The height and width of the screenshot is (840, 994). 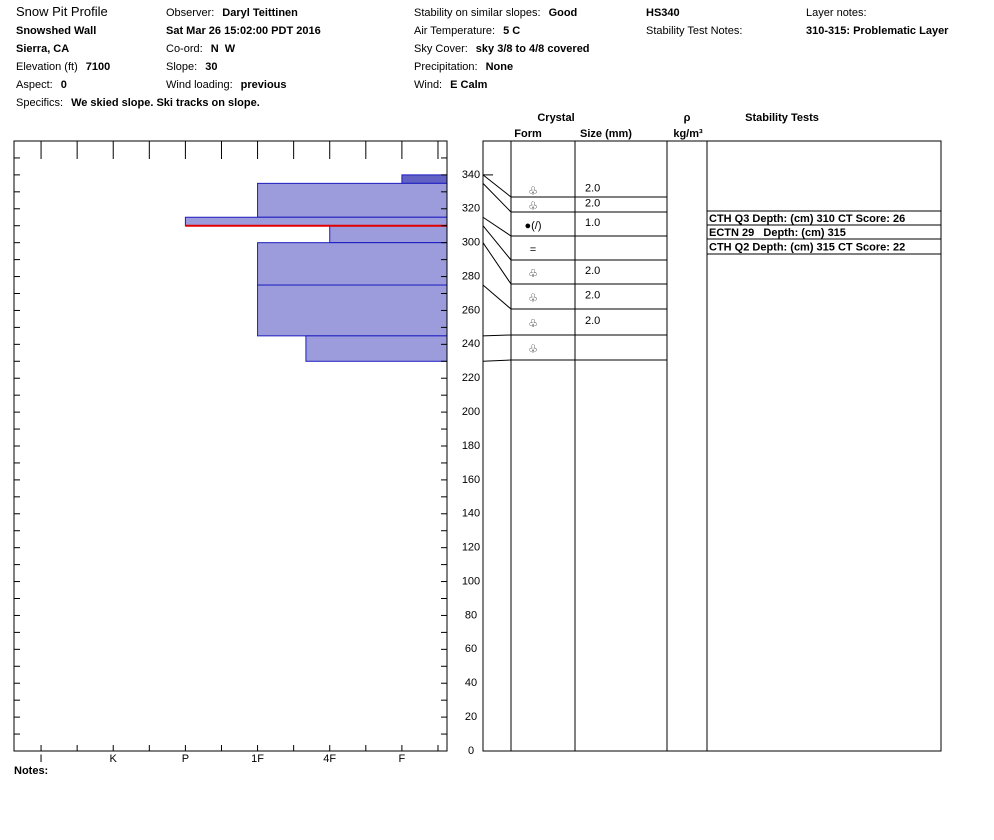 What do you see at coordinates (877, 31) in the screenshot?
I see `layer-note: 310-315: Problematic Layer` at bounding box center [877, 31].